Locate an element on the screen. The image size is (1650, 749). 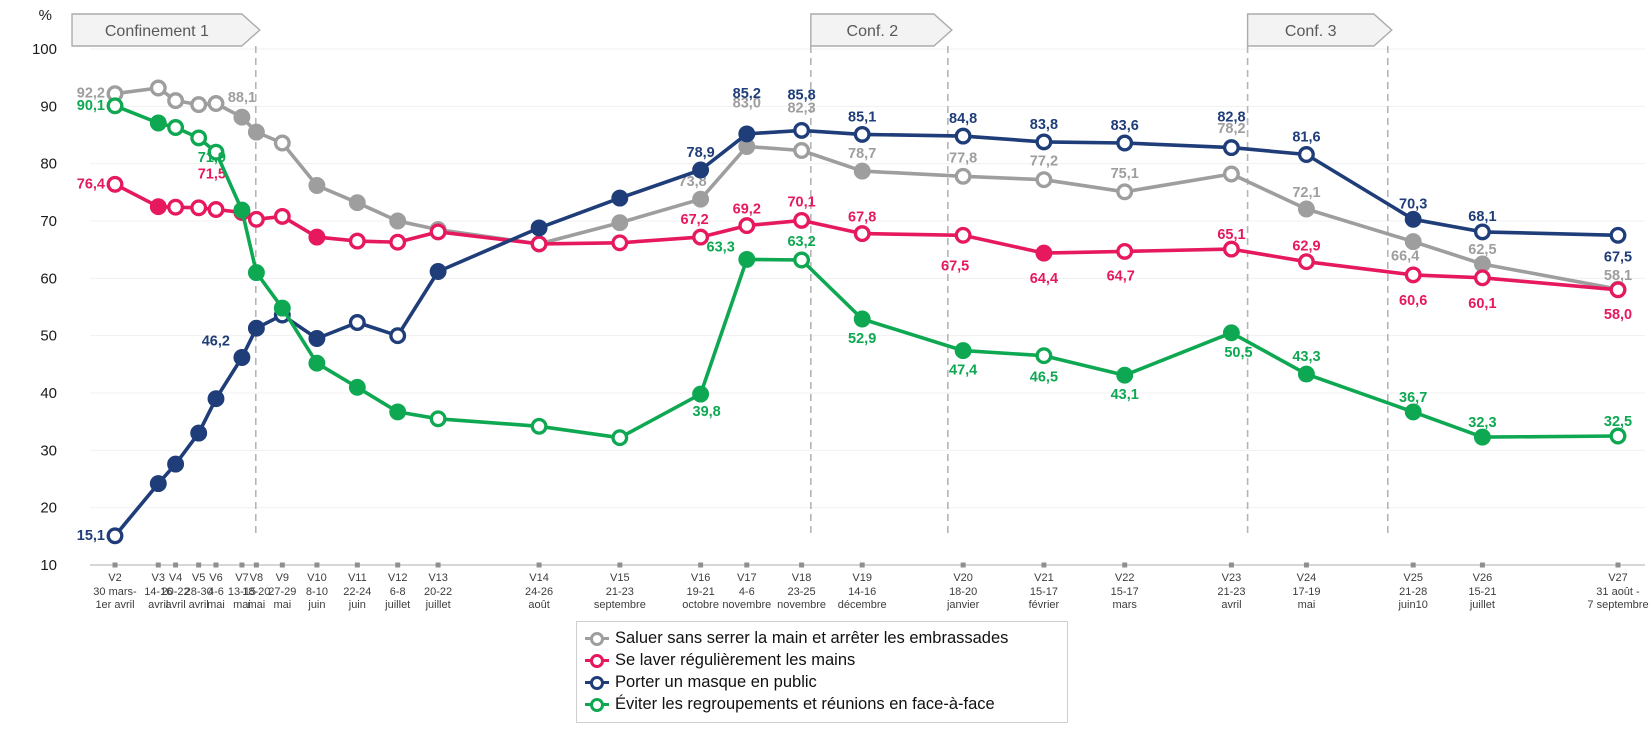
data-point-eviter-V19 is located at coordinates (862, 319).